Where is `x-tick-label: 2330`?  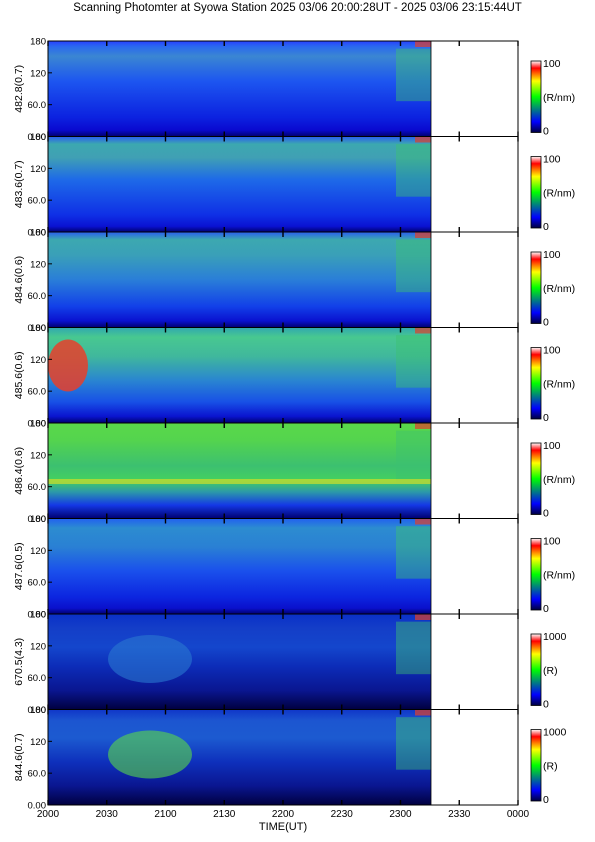
x-tick-label: 2330 is located at coordinates (459, 814).